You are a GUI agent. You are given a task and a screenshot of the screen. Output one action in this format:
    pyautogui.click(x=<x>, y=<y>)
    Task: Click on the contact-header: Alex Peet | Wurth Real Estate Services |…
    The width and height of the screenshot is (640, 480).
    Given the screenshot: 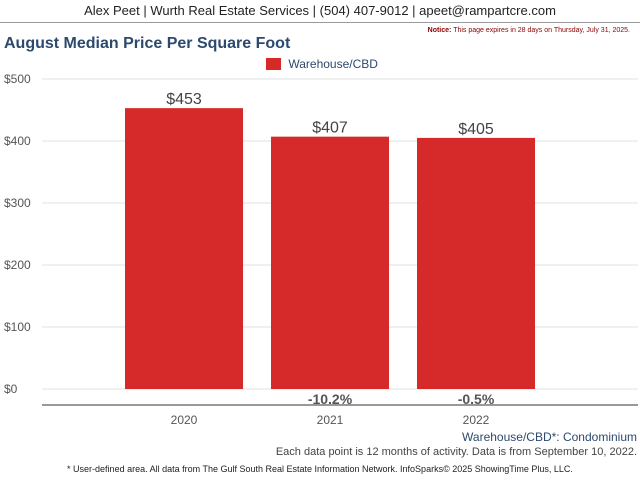 What is the action you would take?
    pyautogui.click(x=320, y=11)
    